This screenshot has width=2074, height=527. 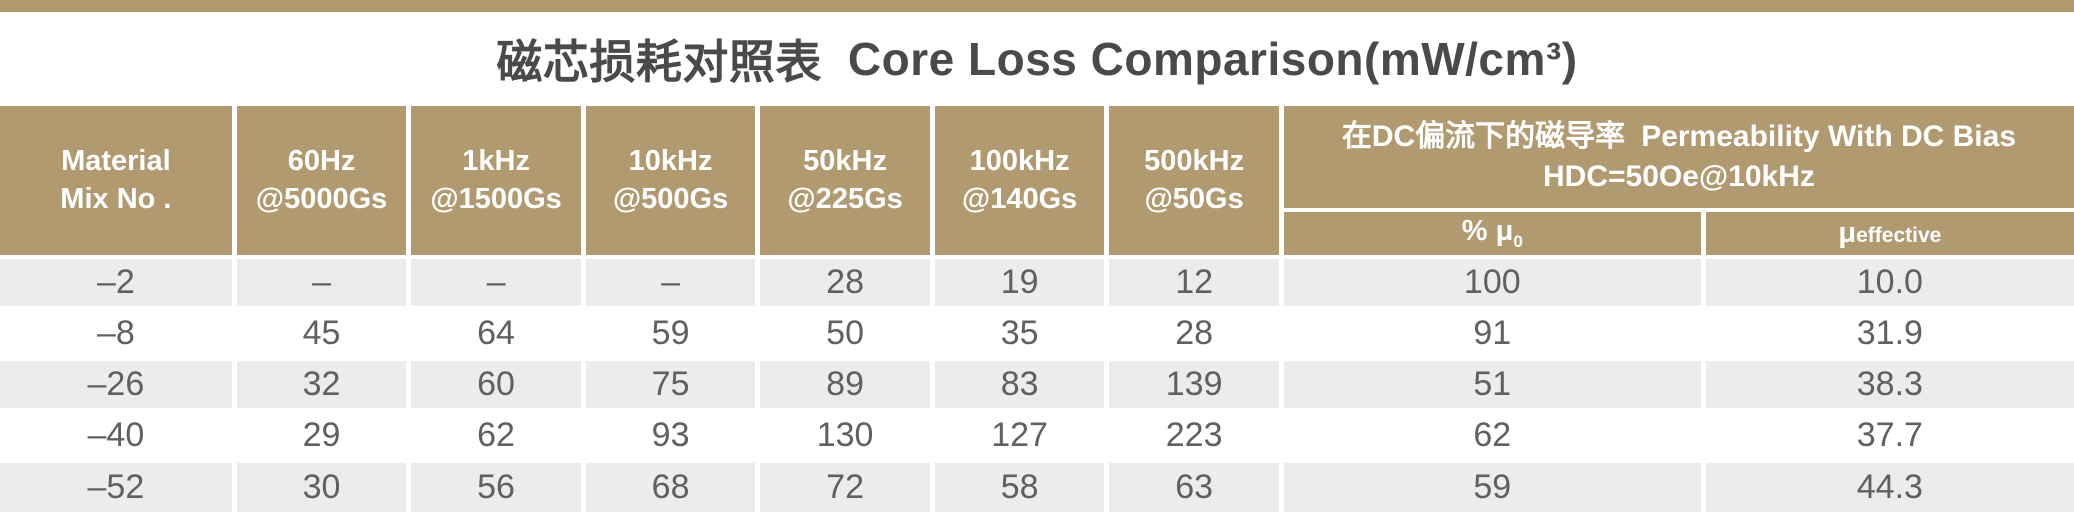 What do you see at coordinates (117, 434) in the screenshot?
I see `cell-mix-no: –40` at bounding box center [117, 434].